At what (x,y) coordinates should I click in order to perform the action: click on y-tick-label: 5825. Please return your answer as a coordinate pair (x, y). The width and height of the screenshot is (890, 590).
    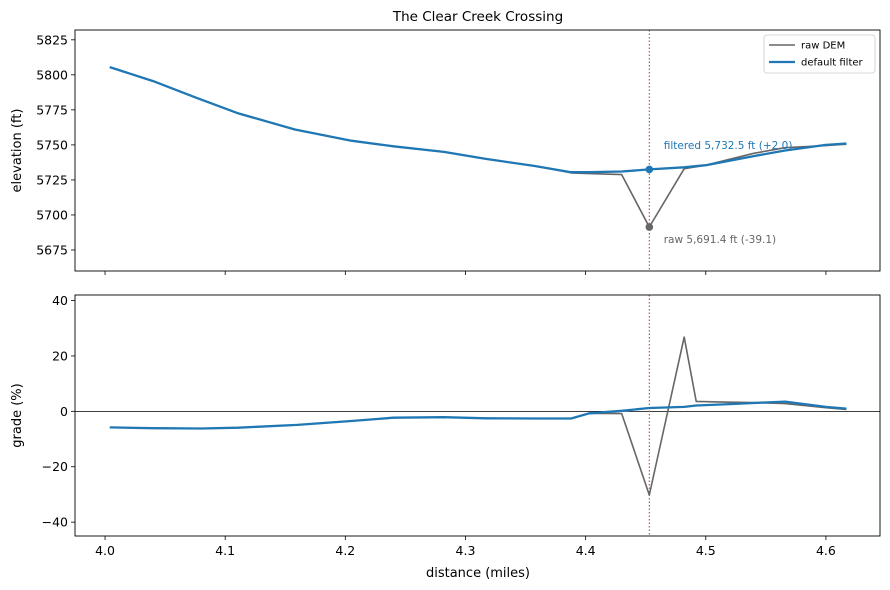
    Looking at the image, I should click on (52, 39).